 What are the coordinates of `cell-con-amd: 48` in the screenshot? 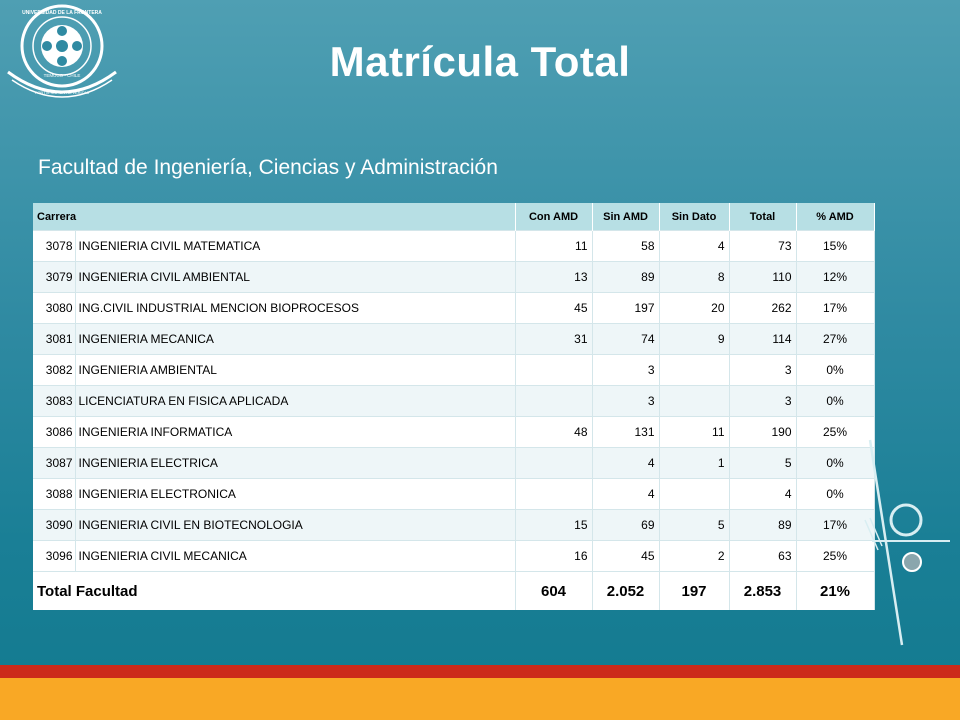 It's located at (554, 432).